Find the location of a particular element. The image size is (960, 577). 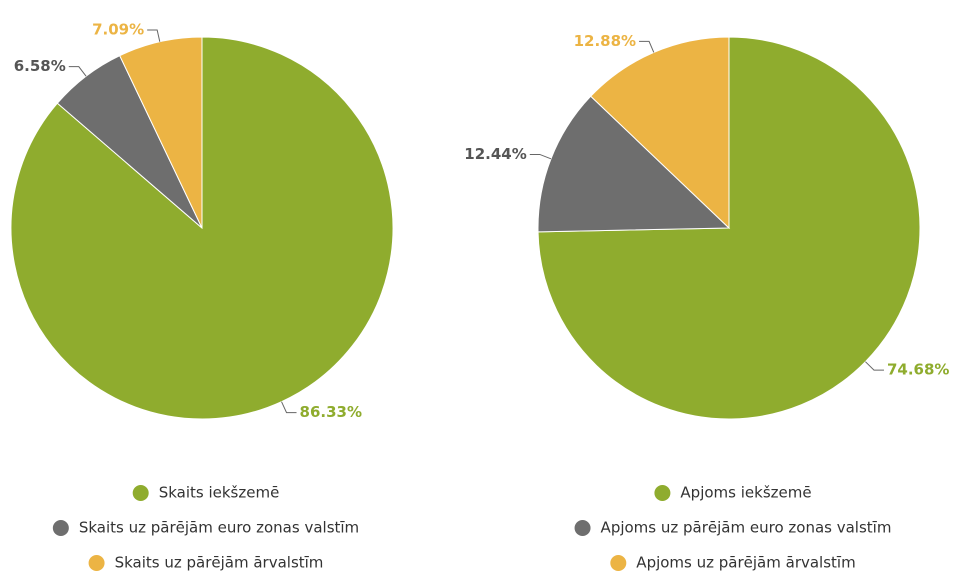

legend-label: Apjoms uz pārējām euro zonas valstīm is located at coordinates (746, 528).